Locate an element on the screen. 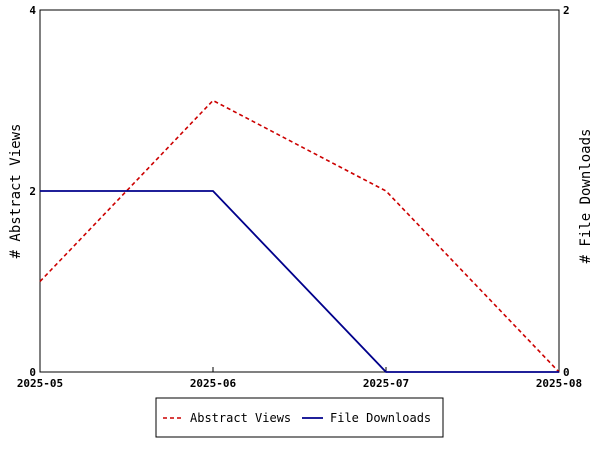 This screenshot has width=600, height=450. legend-label-abstract-views: Abstract Views is located at coordinates (240, 418).